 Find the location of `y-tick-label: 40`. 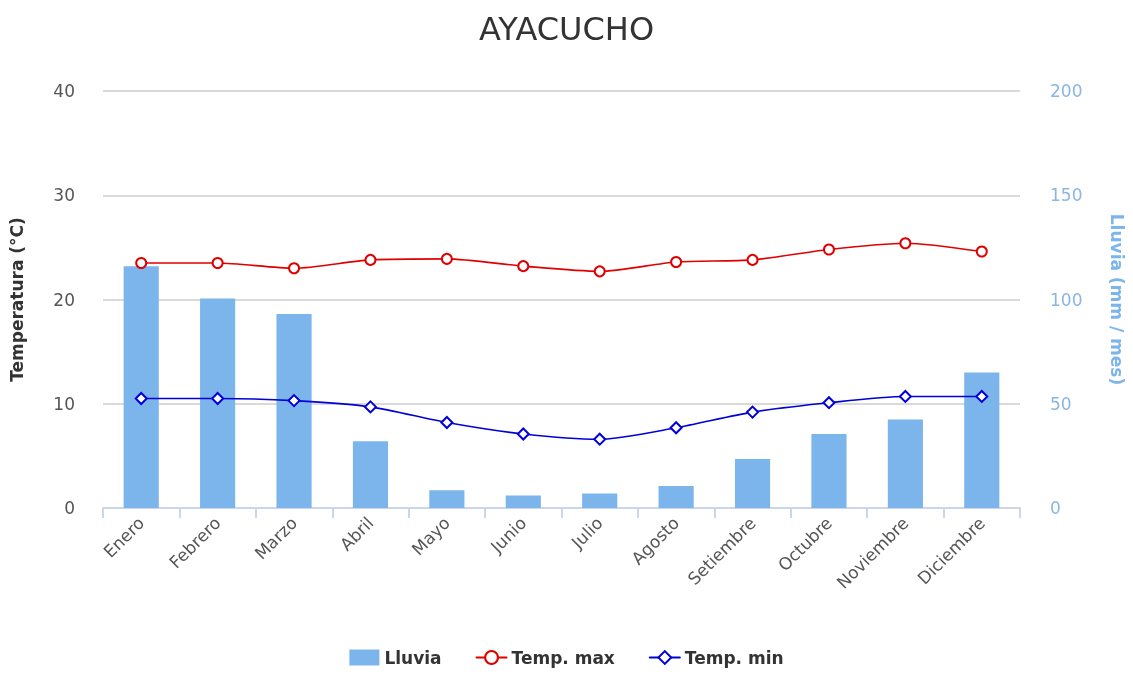

y-tick-label: 40 is located at coordinates (64, 91).